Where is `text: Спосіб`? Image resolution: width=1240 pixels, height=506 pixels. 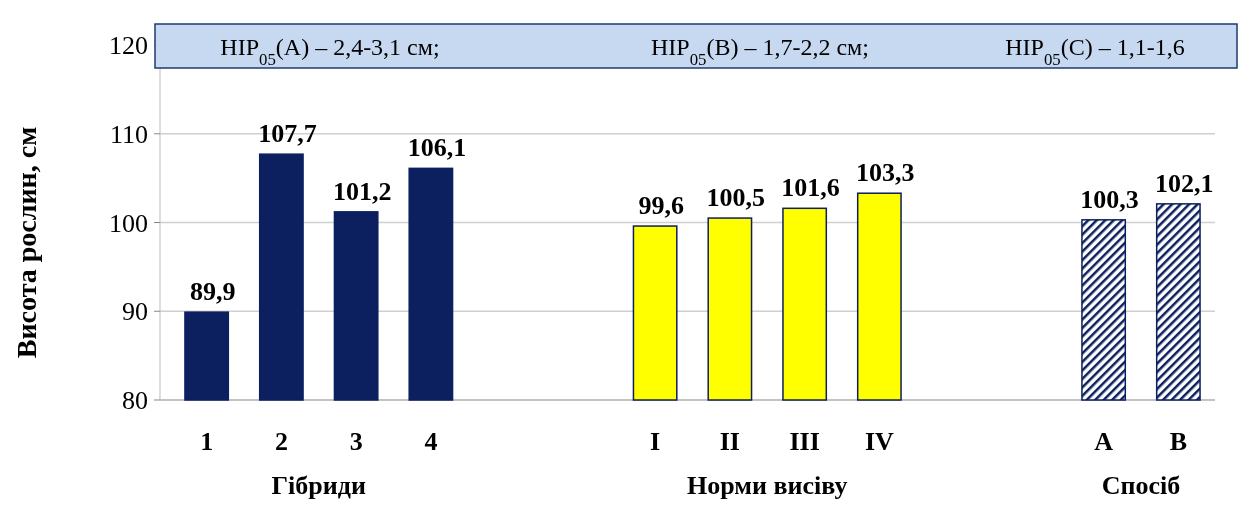
text: Спосіб is located at coordinates (1141, 485).